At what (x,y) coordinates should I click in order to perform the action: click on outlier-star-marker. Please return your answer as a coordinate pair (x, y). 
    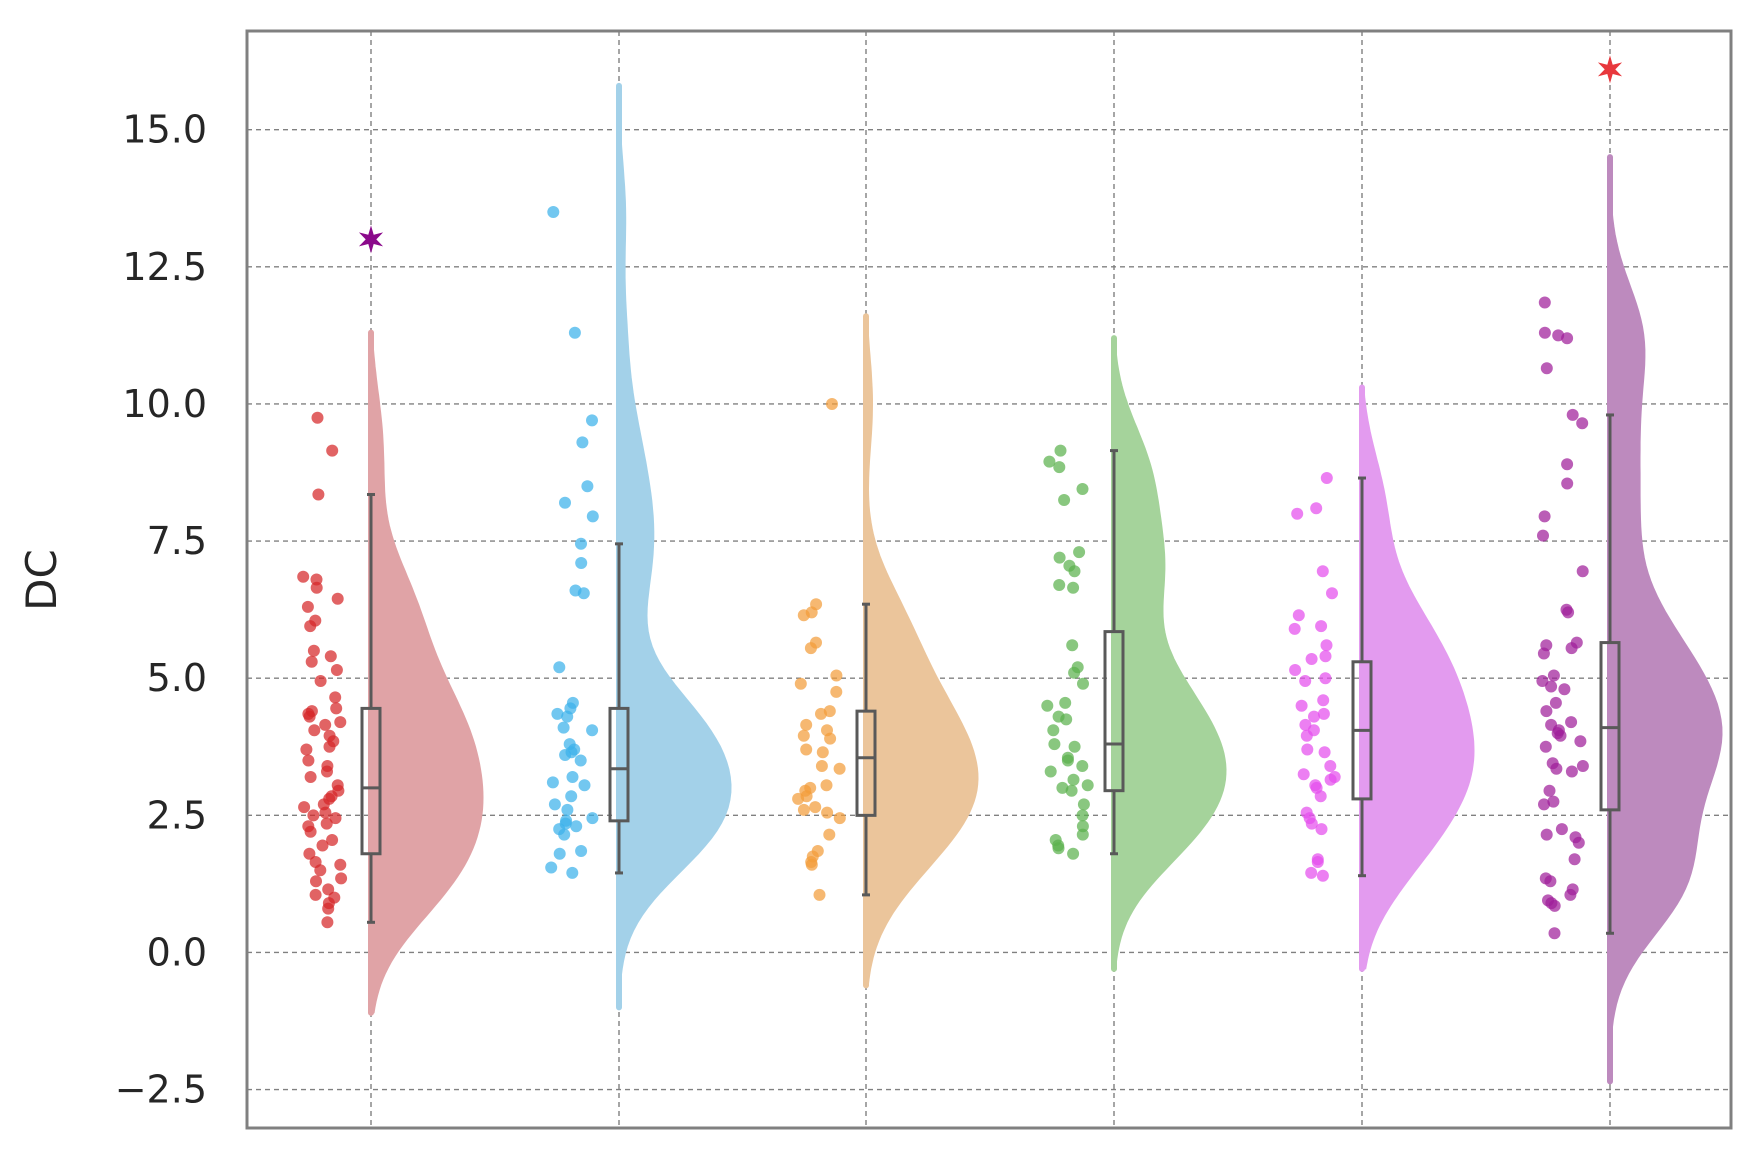
    Looking at the image, I should click on (371, 239).